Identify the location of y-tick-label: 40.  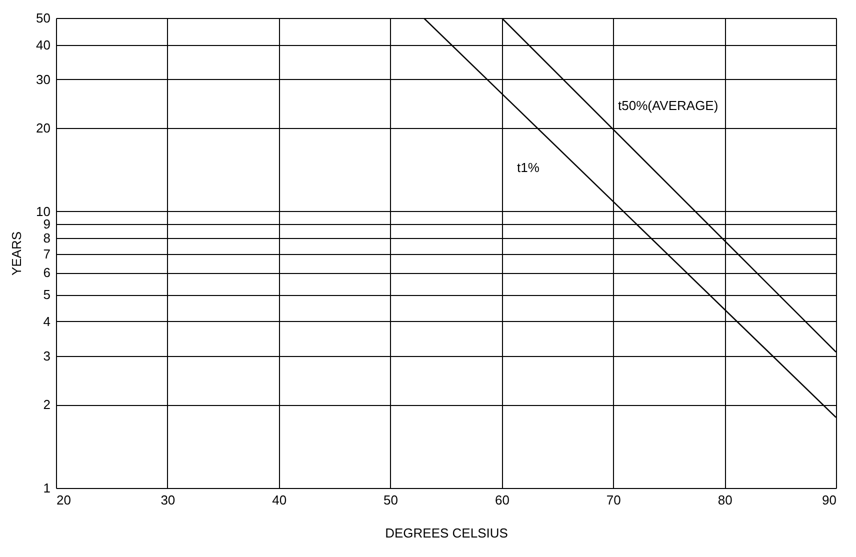
(43, 44).